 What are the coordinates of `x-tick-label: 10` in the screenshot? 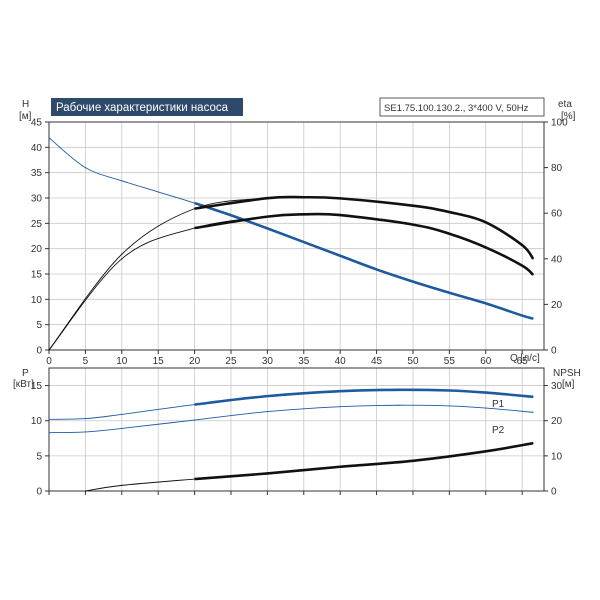 It's located at (122, 361).